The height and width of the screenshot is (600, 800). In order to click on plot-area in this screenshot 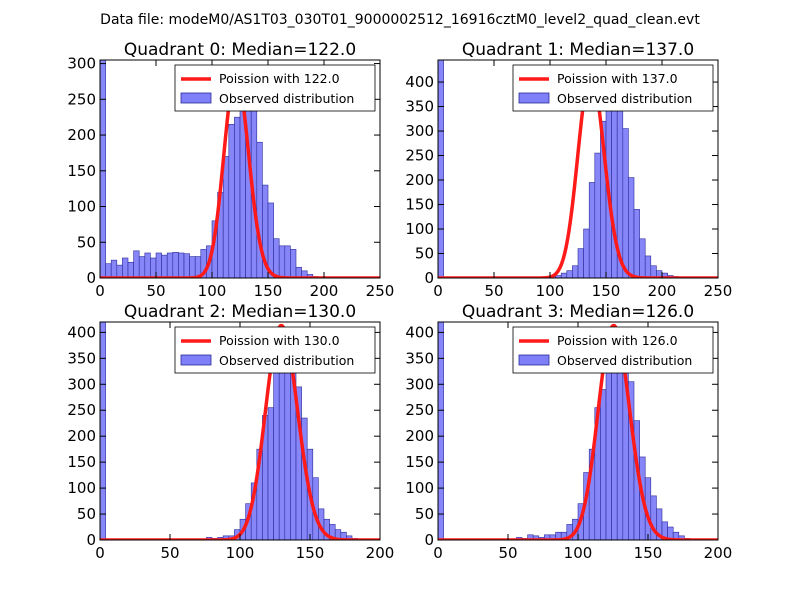, I will do `click(578, 169)`.